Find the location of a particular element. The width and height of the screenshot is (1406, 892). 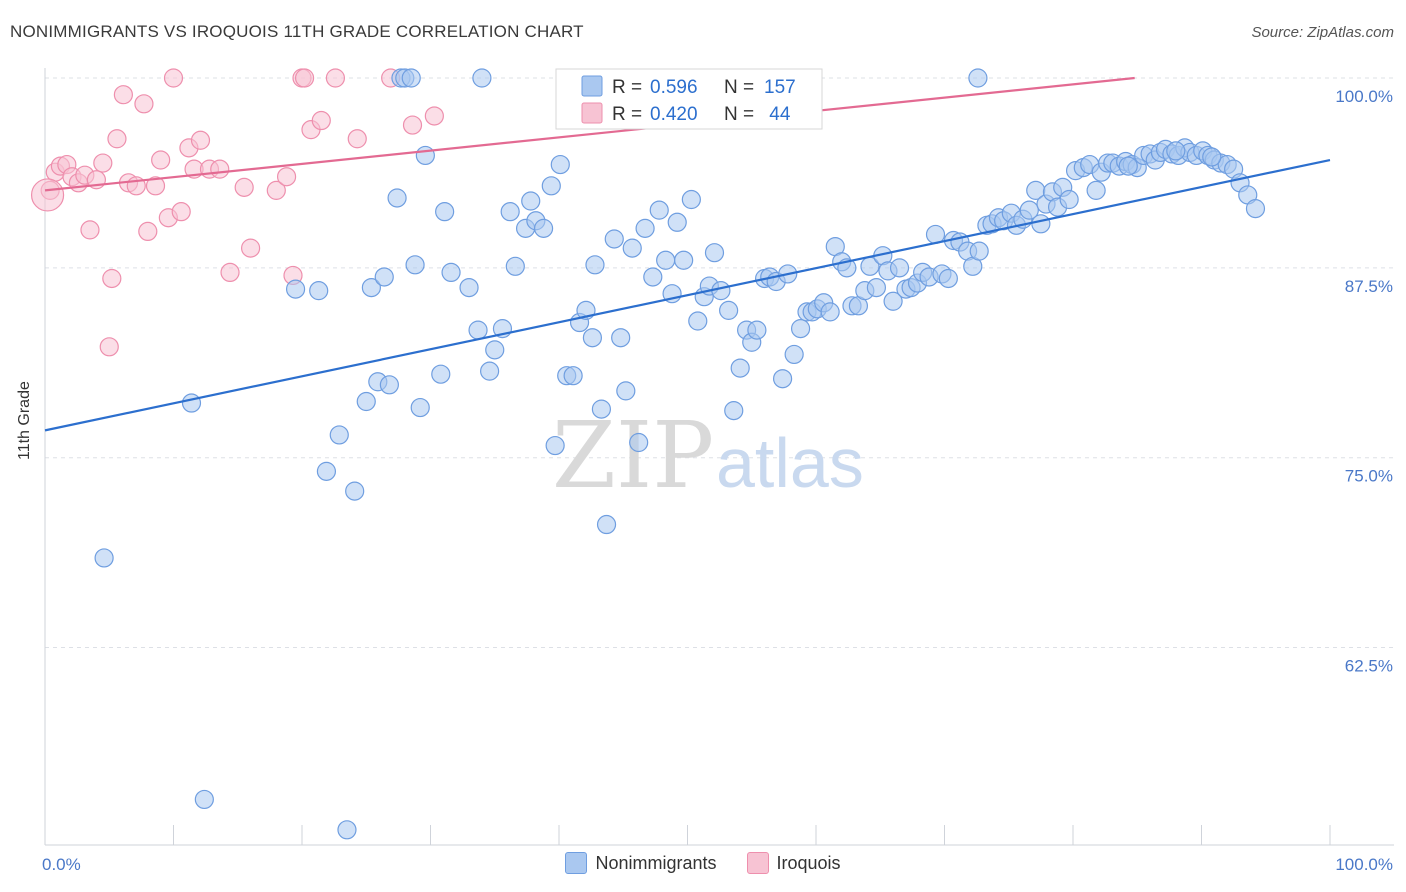

legend-swatch-iroquois is located at coordinates (757, 863).